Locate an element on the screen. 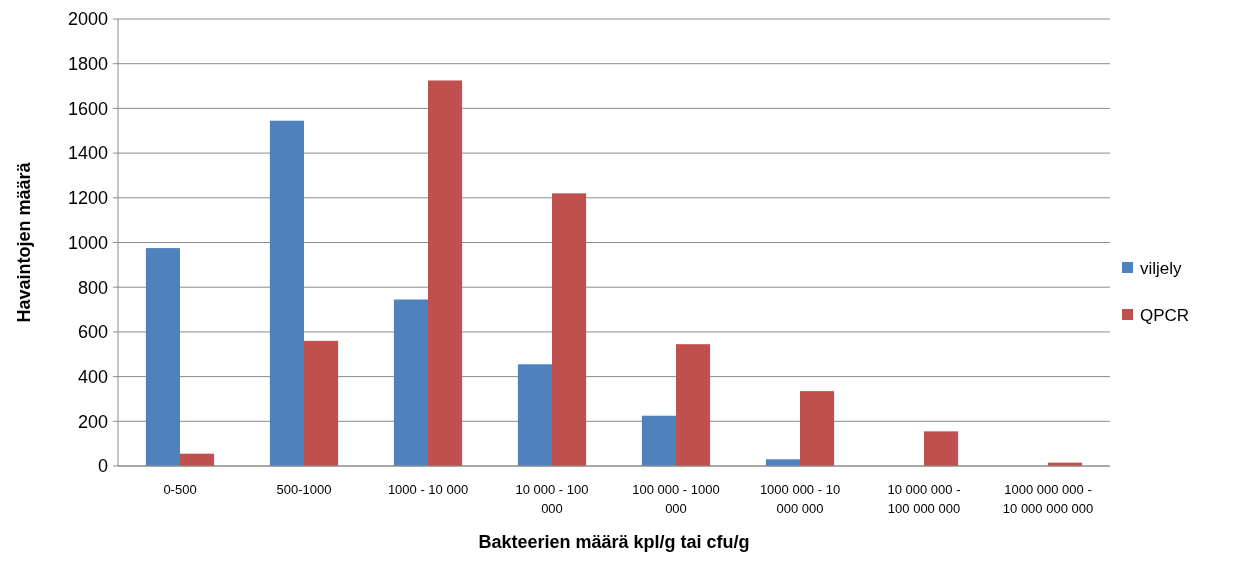 This screenshot has width=1244, height=563. x-tick-label: 1000 - 10 000 is located at coordinates (428, 489).